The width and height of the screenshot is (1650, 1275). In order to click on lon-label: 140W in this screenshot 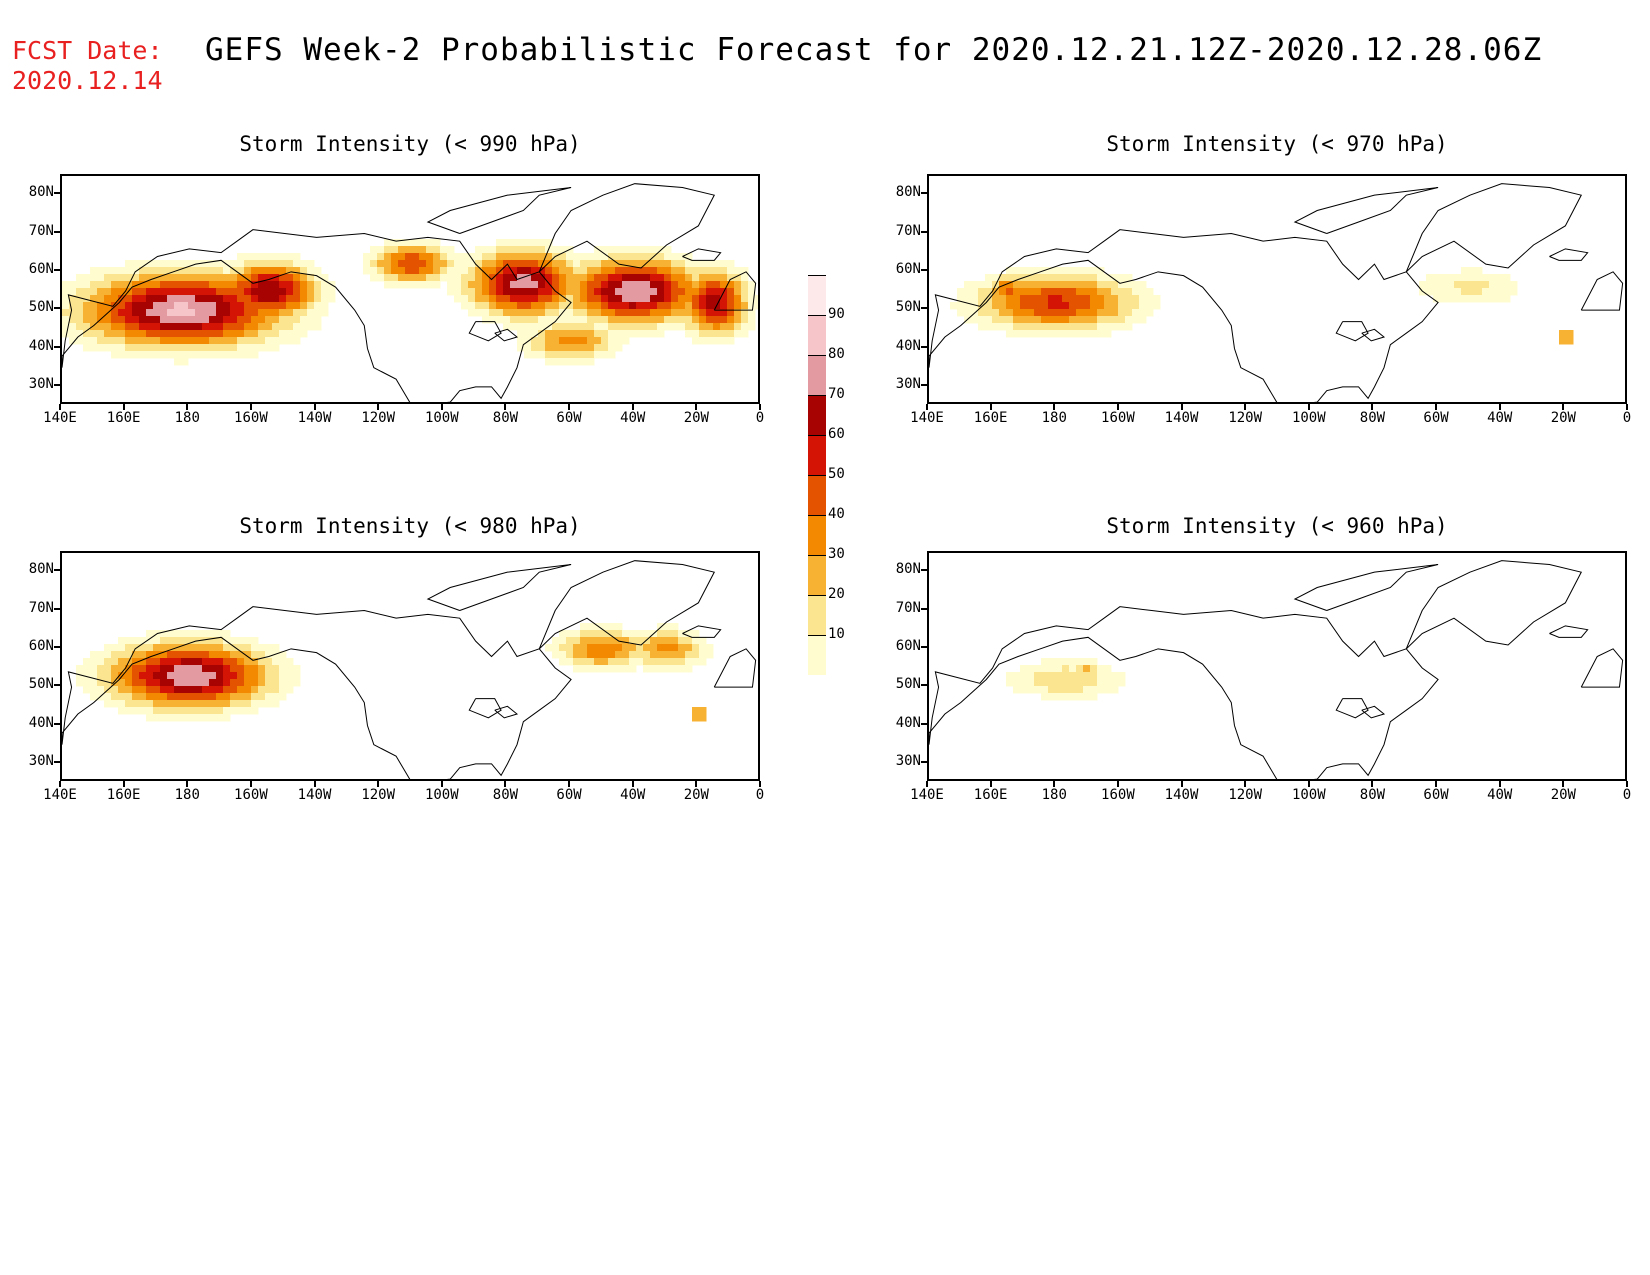, I will do `click(314, 418)`.